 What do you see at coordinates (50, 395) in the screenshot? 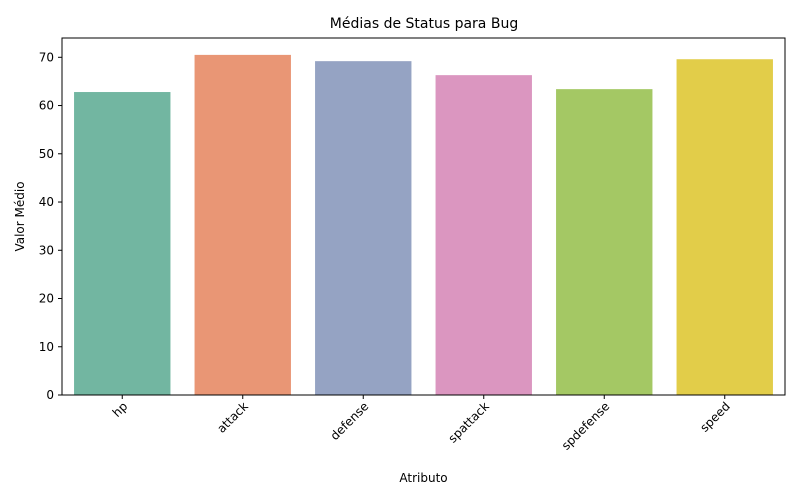
I see `y-tick-label-0: 0` at bounding box center [50, 395].